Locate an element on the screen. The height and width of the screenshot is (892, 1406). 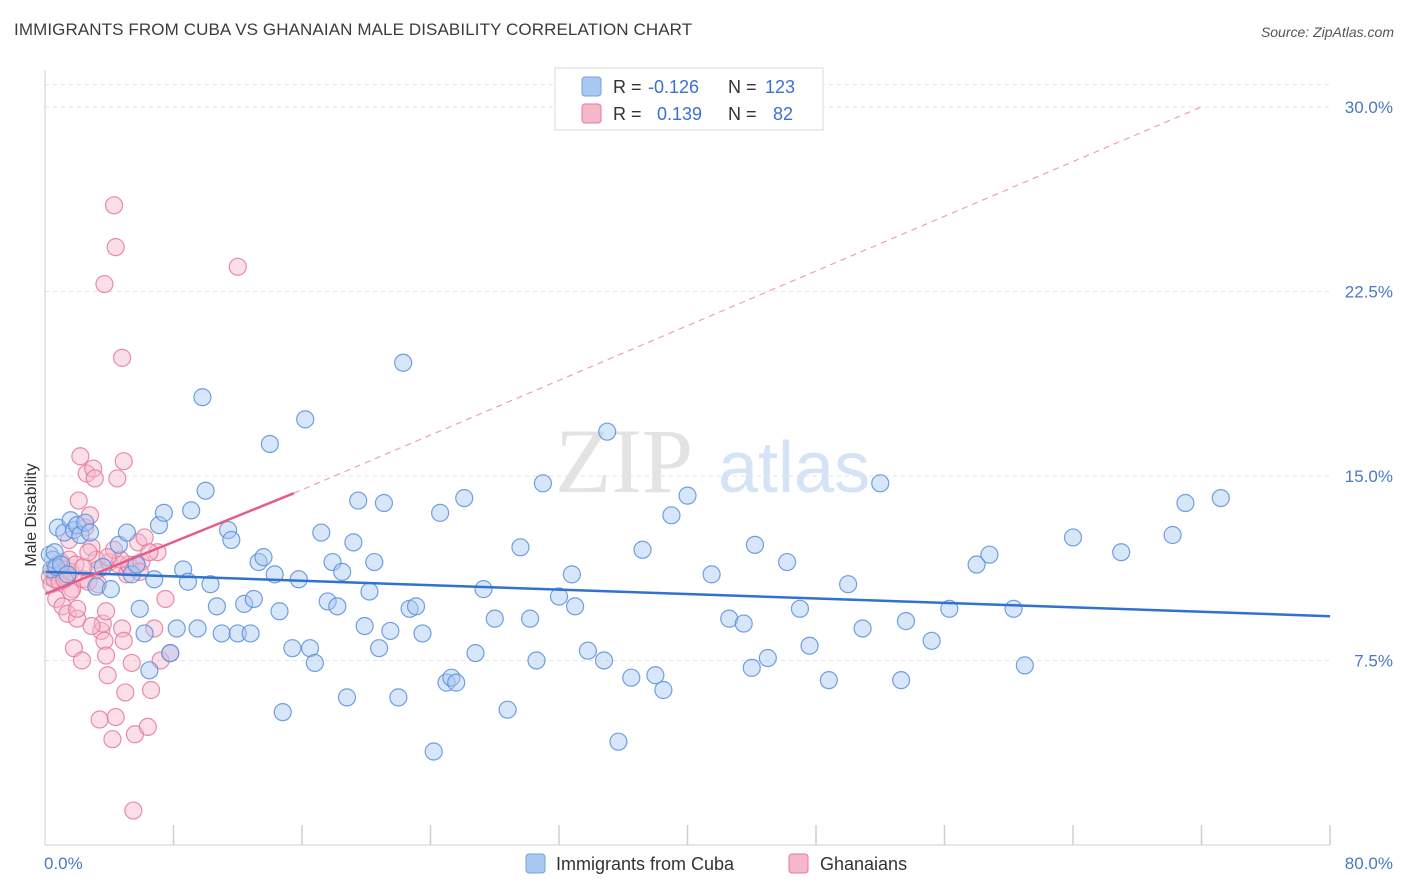
legend-top: R = -0.126 N = 123 R = 0.139 N = 82 is located at coordinates (689, 99).